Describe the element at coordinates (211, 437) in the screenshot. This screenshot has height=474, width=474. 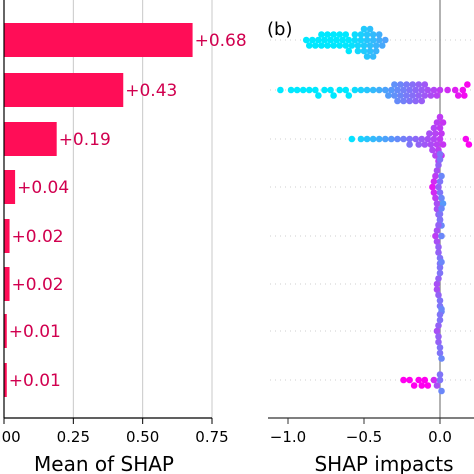
I see `bar-x-tick-label: 0.75` at that location.